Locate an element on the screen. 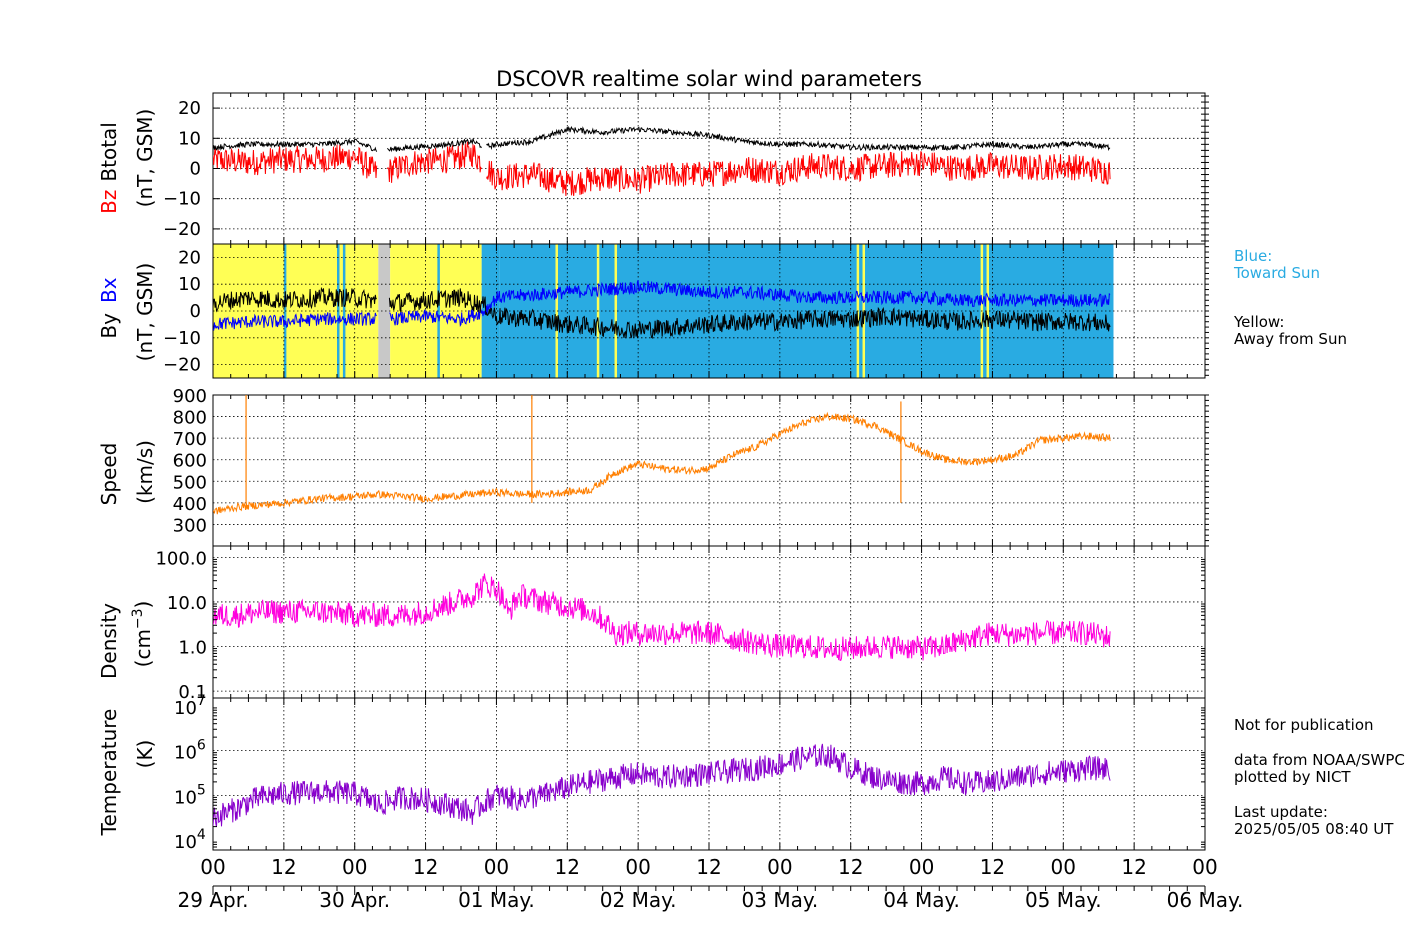  legend-blue-title: Blue: is located at coordinates (1253, 256).